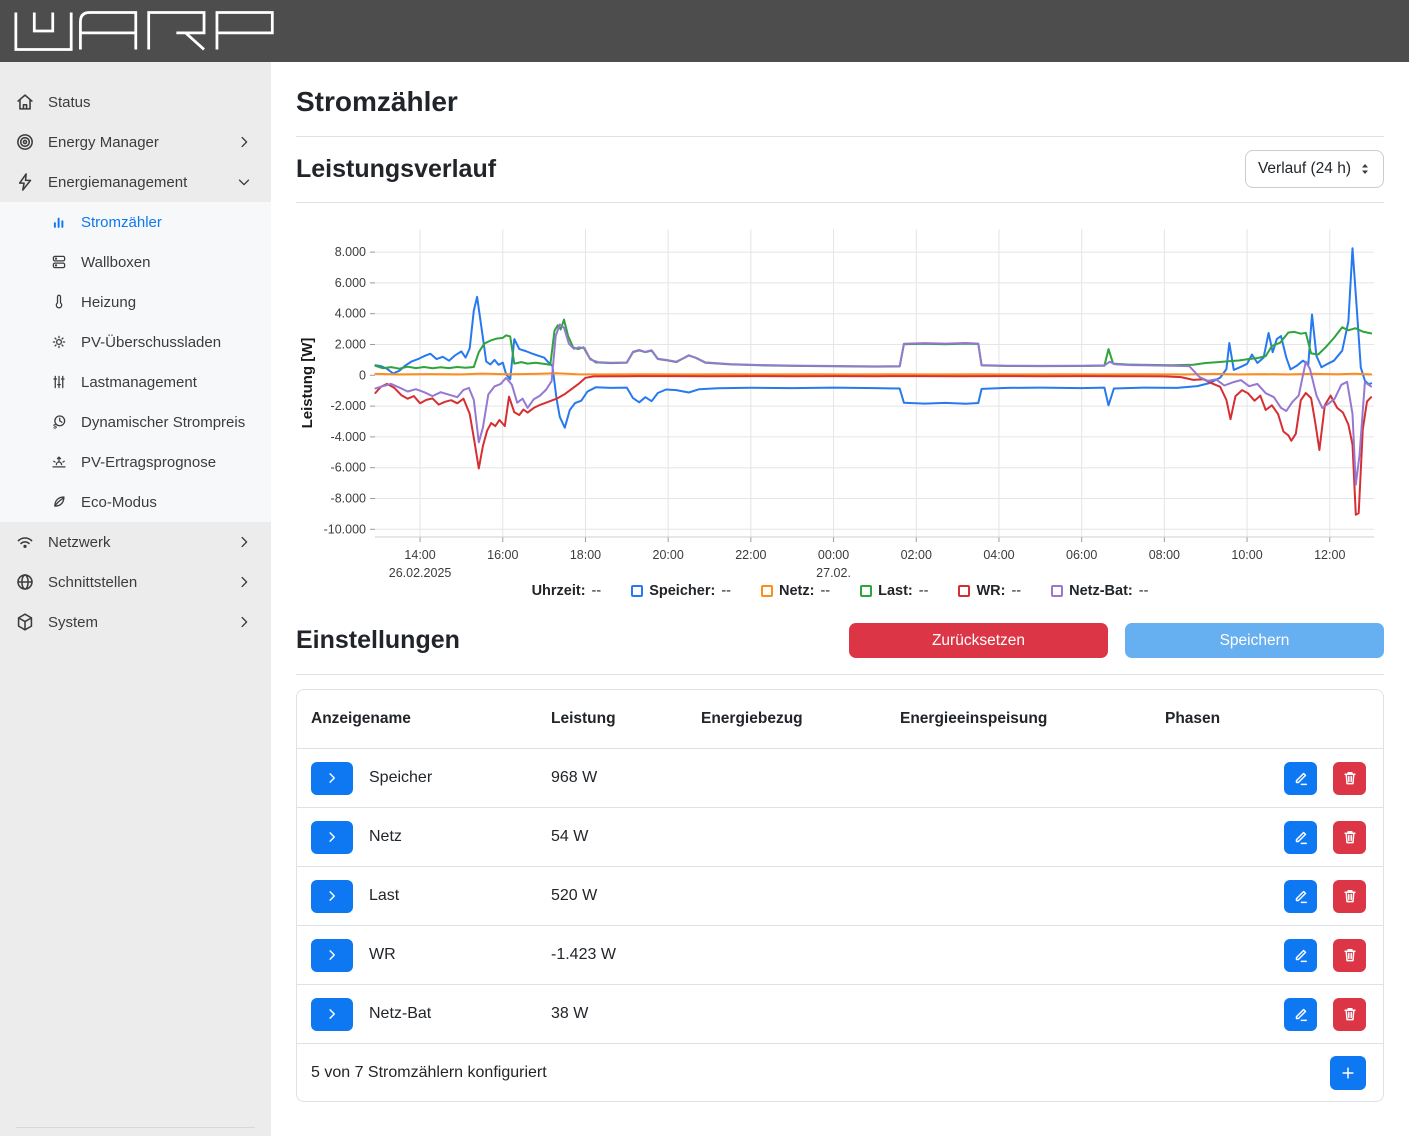 Image resolution: width=1409 pixels, height=1136 pixels. Describe the element at coordinates (1246, 555) in the screenshot. I see `svg-text: 10:00` at that location.